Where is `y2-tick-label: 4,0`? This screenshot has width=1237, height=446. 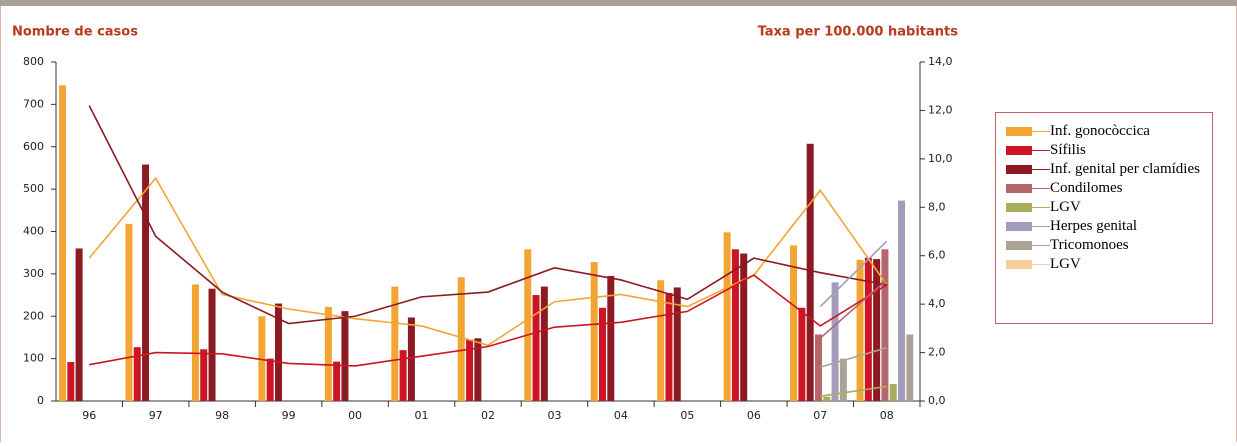
y2-tick-label: 4,0 is located at coordinates (937, 303).